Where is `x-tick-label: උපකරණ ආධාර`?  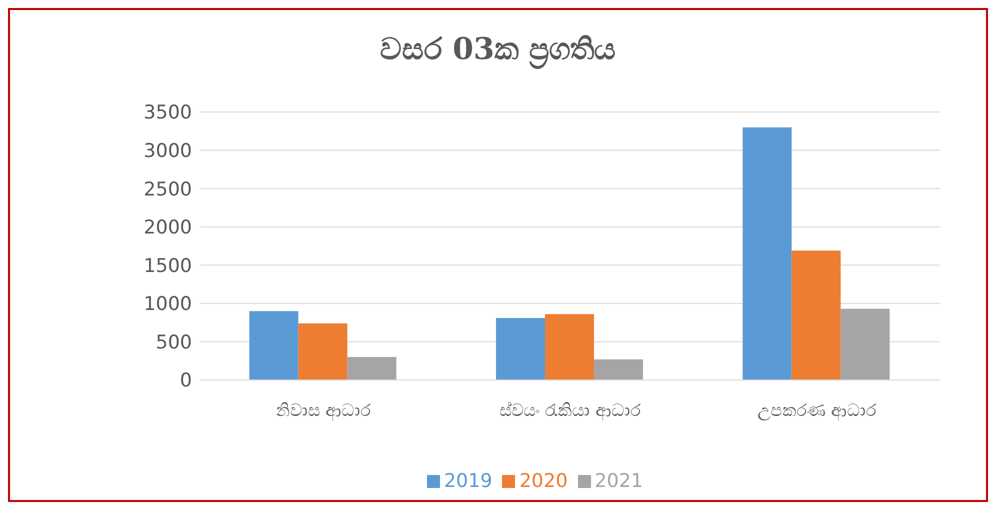
x-tick-label: උපකරණ ආධාර is located at coordinates (817, 411).